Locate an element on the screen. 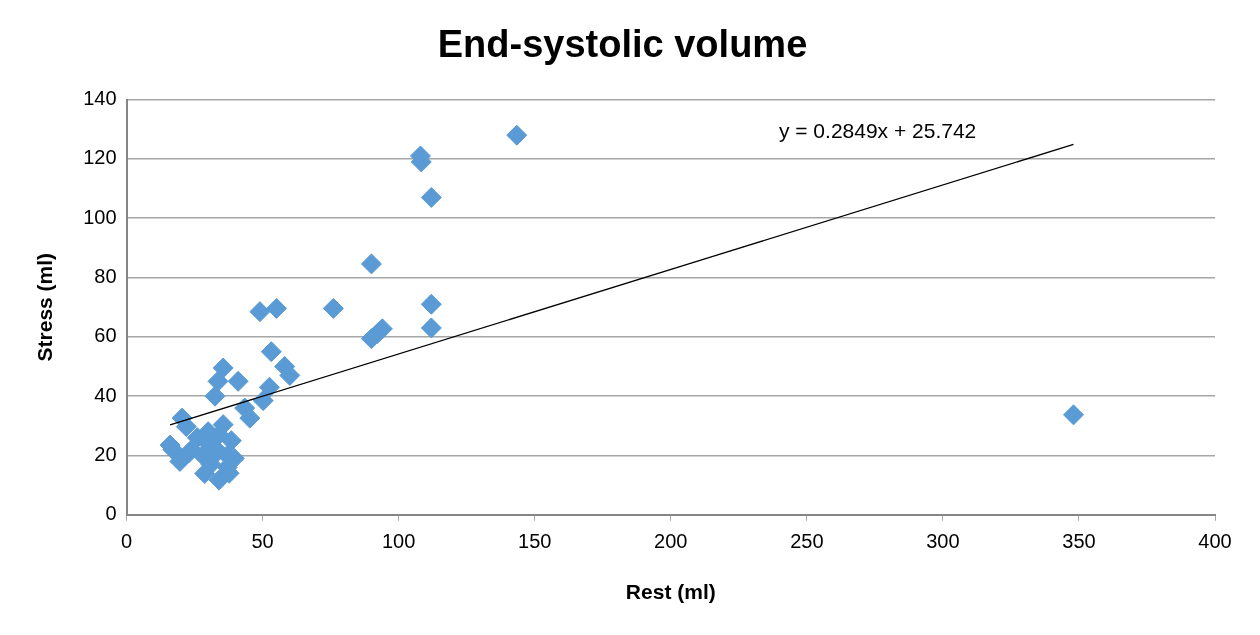 The width and height of the screenshot is (1260, 635). y-tick-label: 60 is located at coordinates (105, 335).